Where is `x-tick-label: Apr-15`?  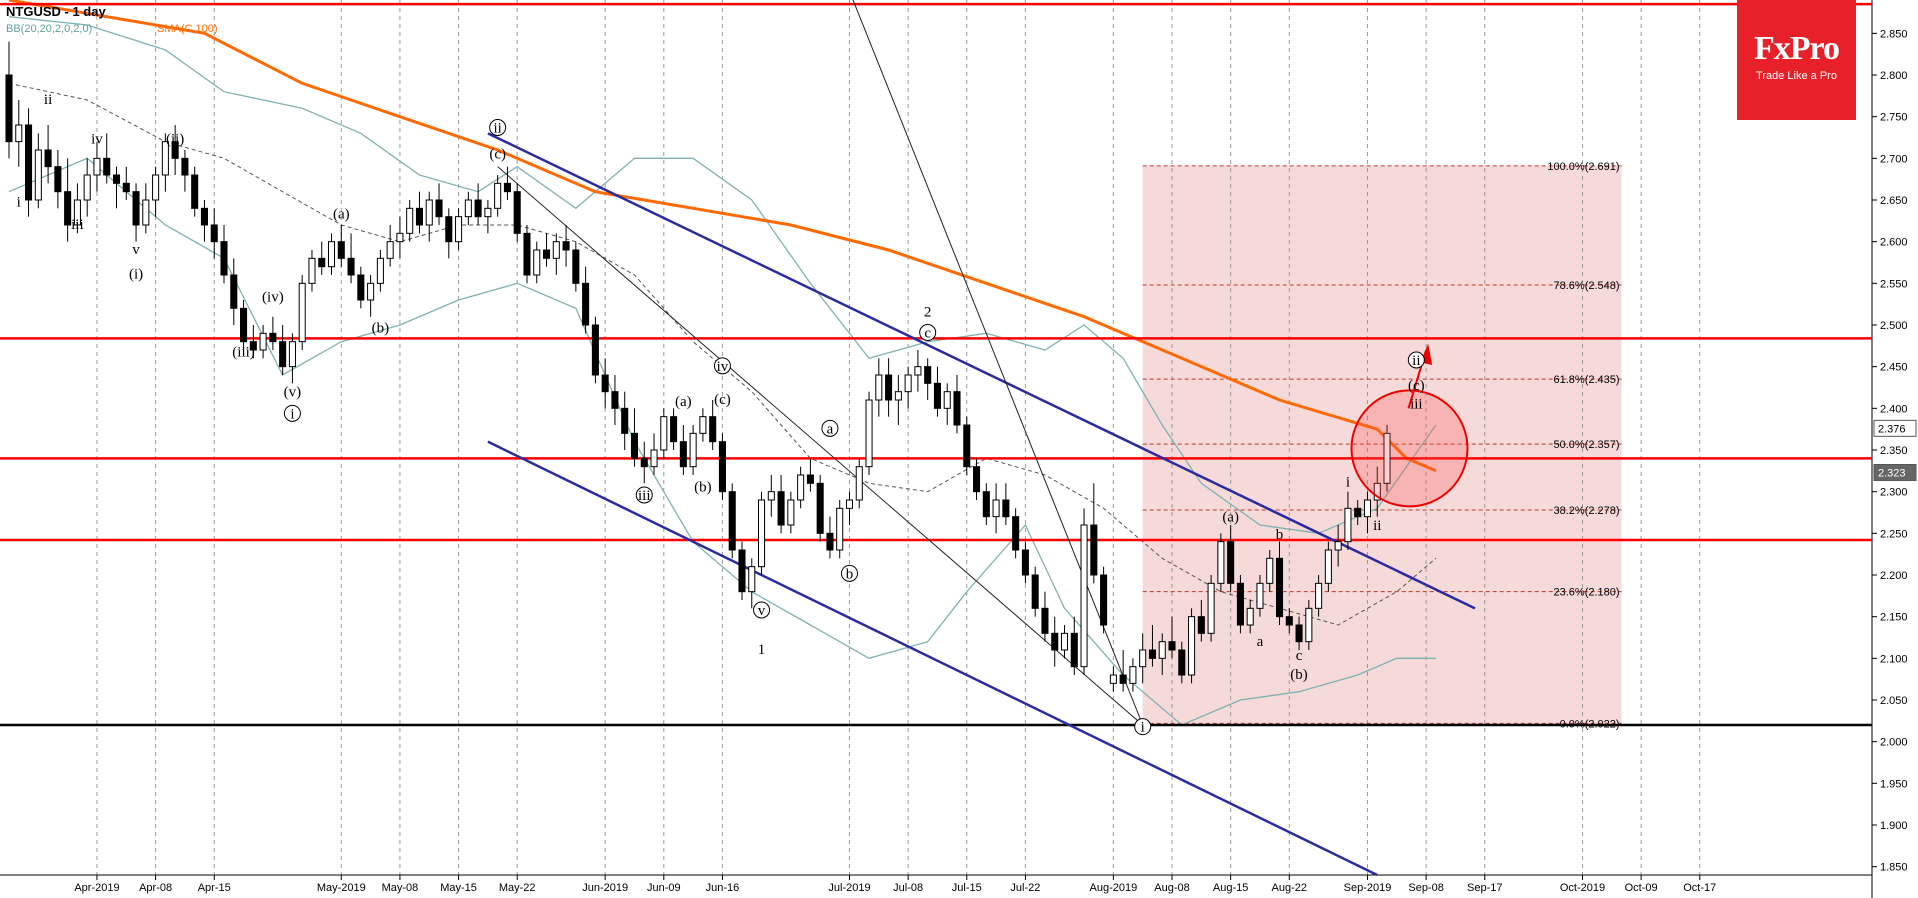
x-tick-label: Apr-15 is located at coordinates (214, 888).